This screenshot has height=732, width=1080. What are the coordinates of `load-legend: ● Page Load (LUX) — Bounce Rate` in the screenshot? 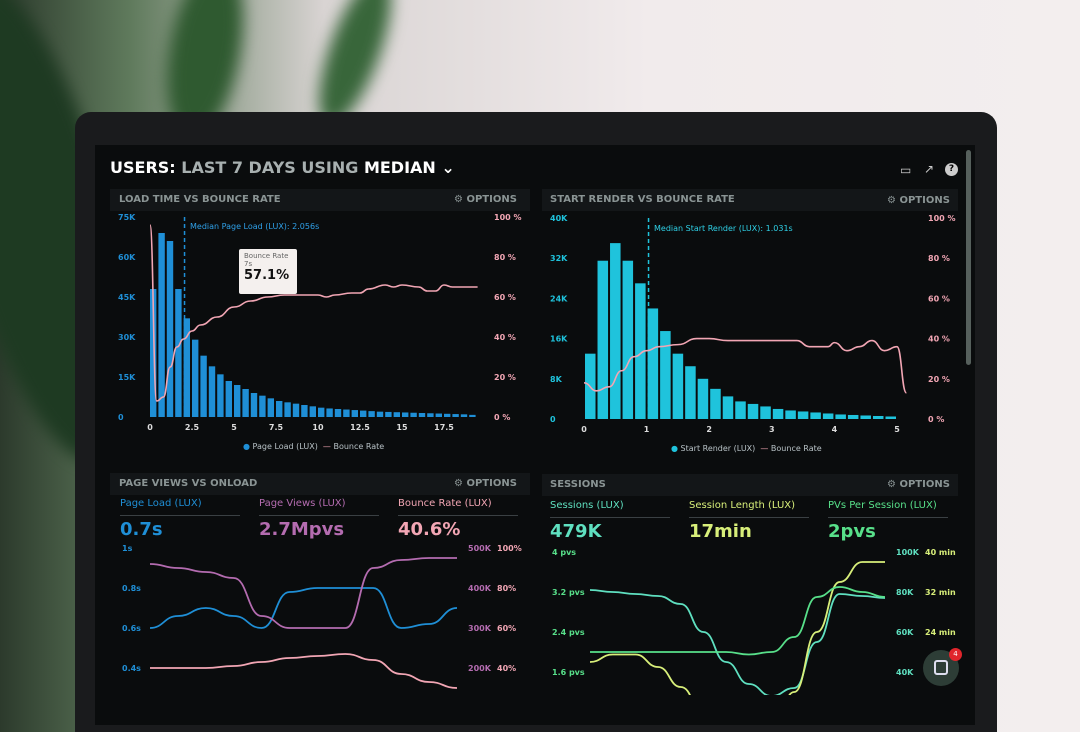 It's located at (313, 446).